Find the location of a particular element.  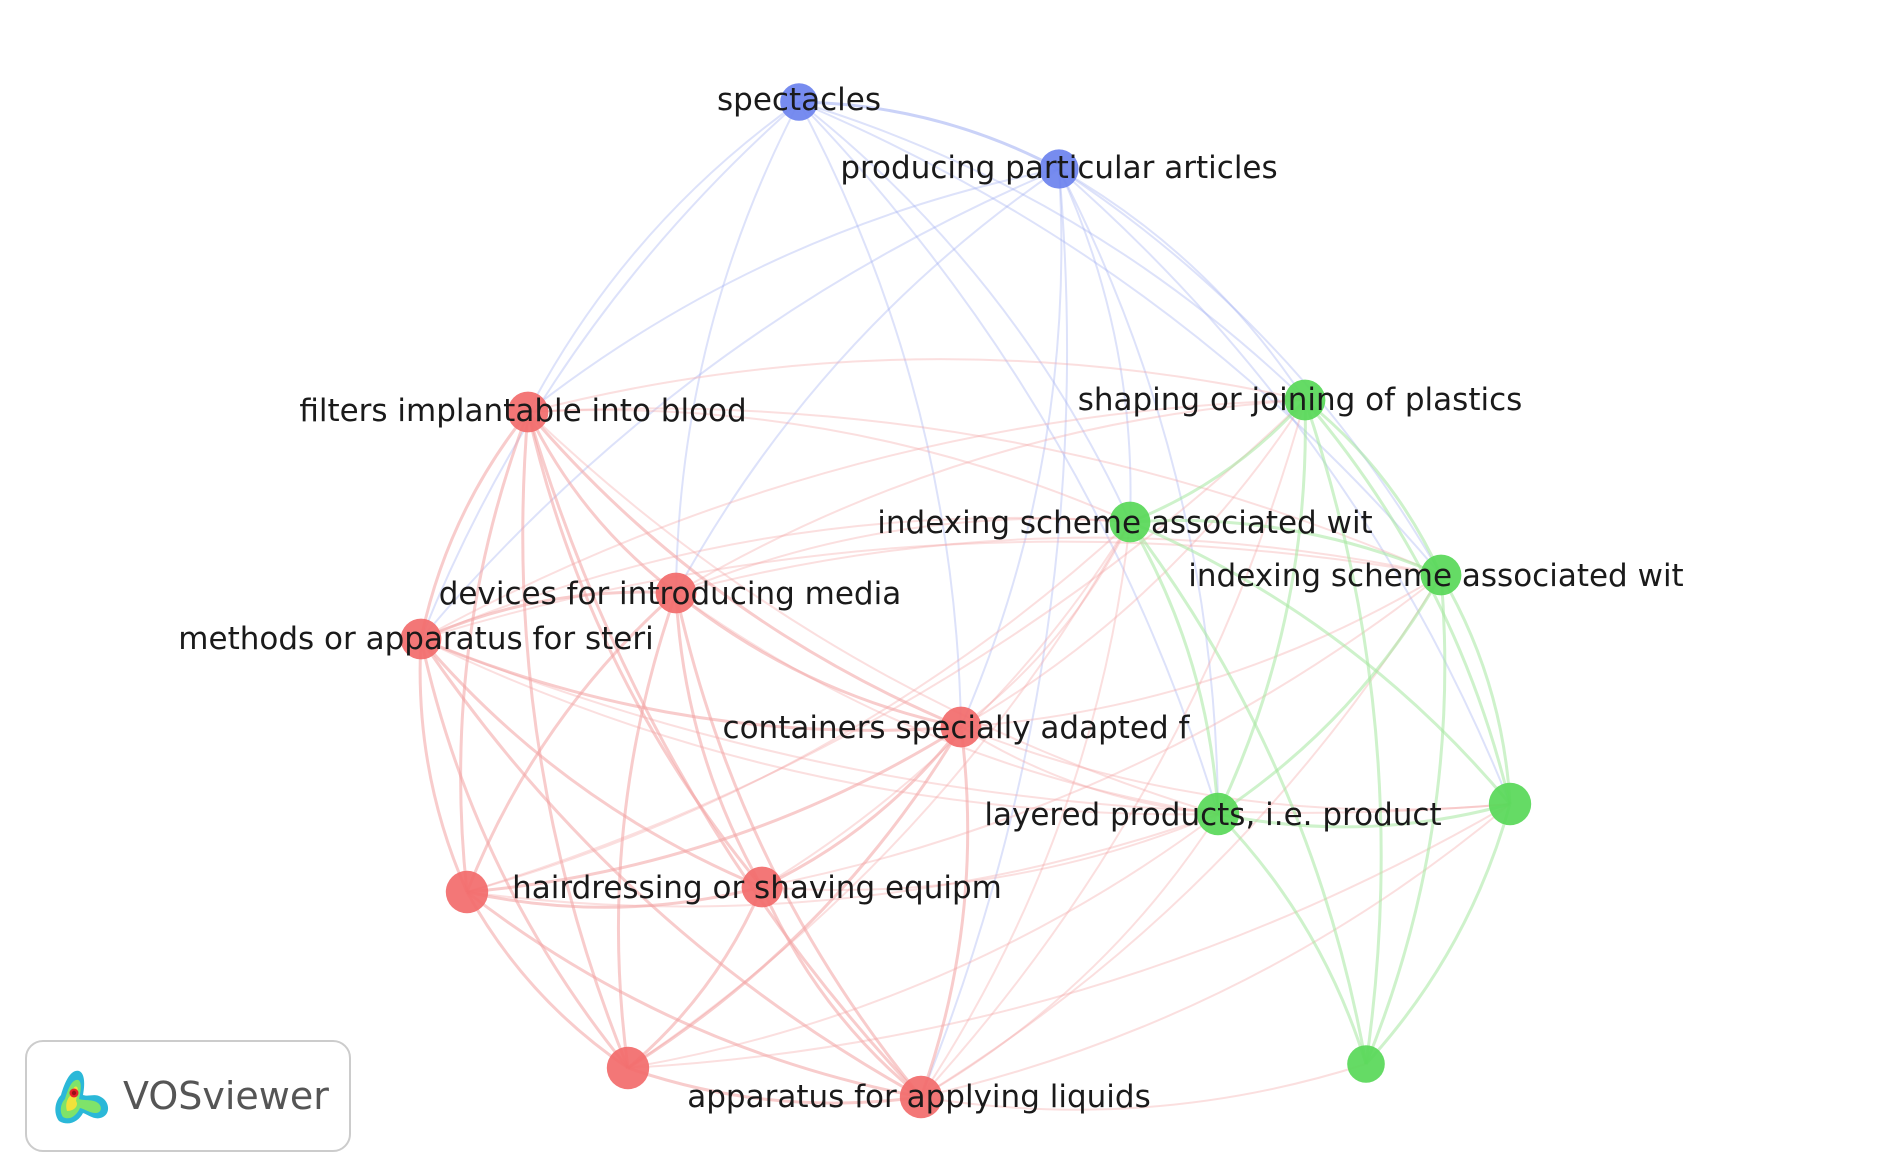

link-indexing1-green_unlabeled_b is located at coordinates (1248, 793).